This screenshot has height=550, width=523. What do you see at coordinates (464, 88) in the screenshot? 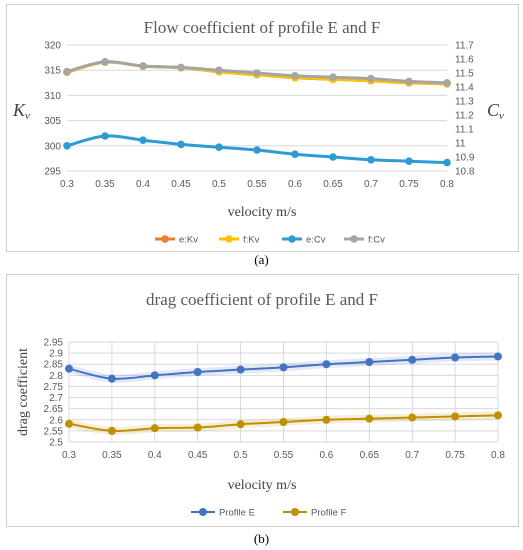
I see `y-right-tick-label: 11.4` at bounding box center [464, 88].